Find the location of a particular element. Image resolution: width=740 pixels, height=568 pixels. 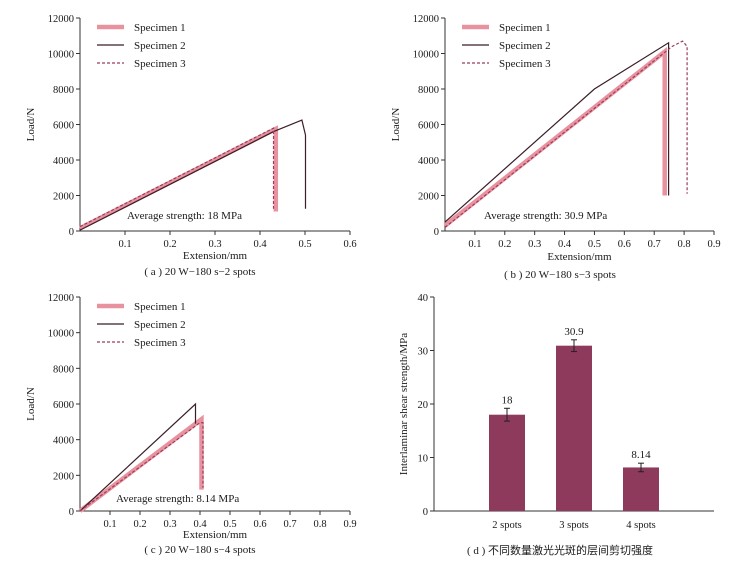

average-strength-annotation: Average strength: 30.9 MPa is located at coordinates (545, 216).